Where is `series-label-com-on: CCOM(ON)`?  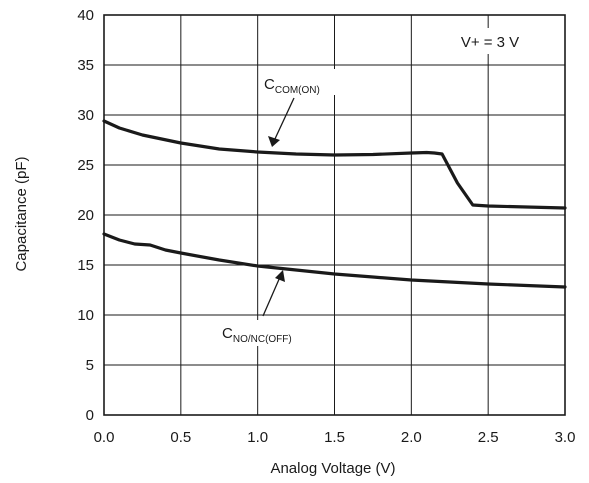
series-label-com-on: CCOM(ON) is located at coordinates (302, 108).